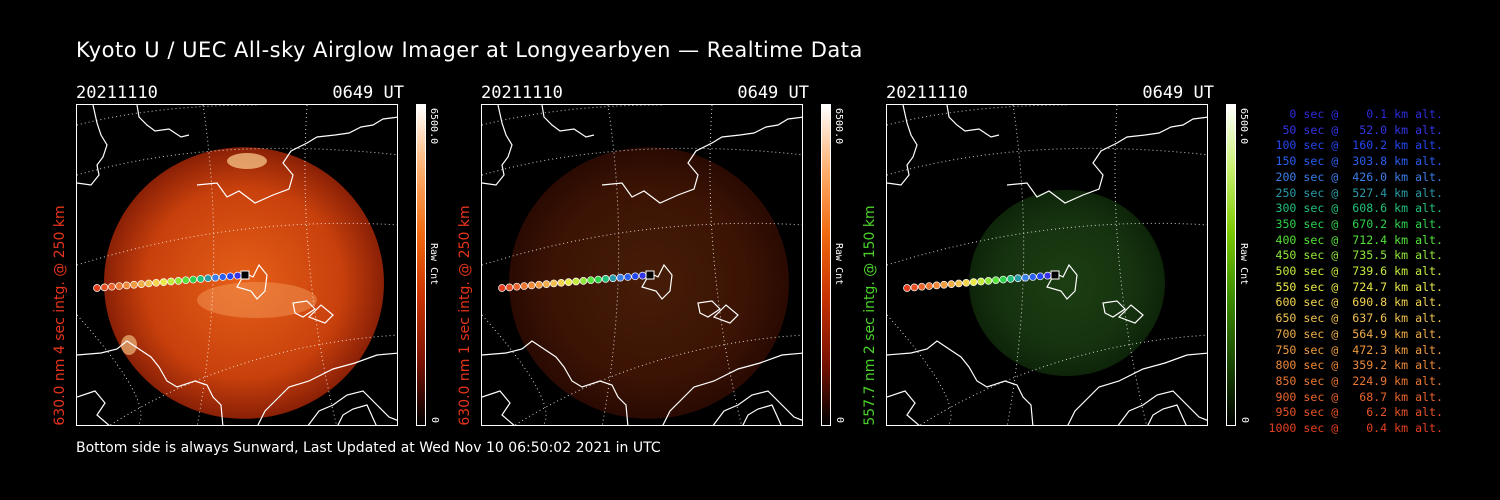 This screenshot has height=500, width=1500. What do you see at coordinates (1355, 380) in the screenshot?
I see `legend-entry: 850 sec @ 224.9 km alt.` at bounding box center [1355, 380].